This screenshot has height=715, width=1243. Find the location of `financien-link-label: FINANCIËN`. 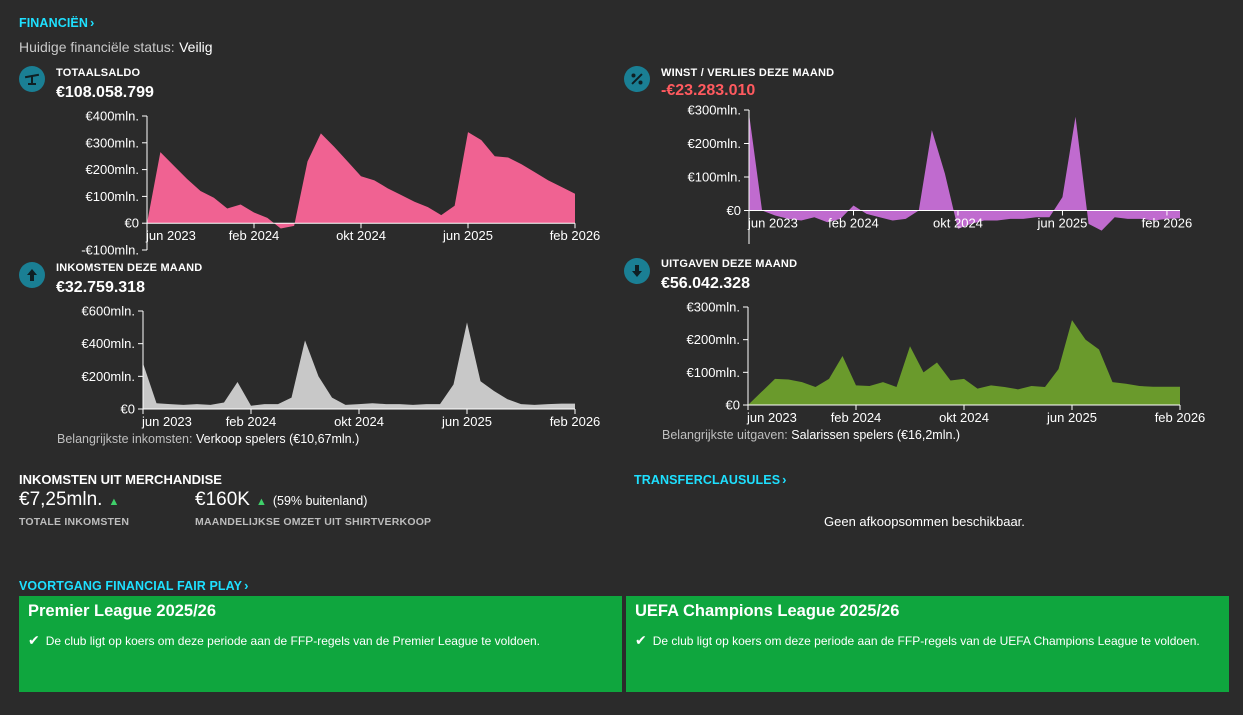

financien-link-label: FINANCIËN is located at coordinates (53, 23).